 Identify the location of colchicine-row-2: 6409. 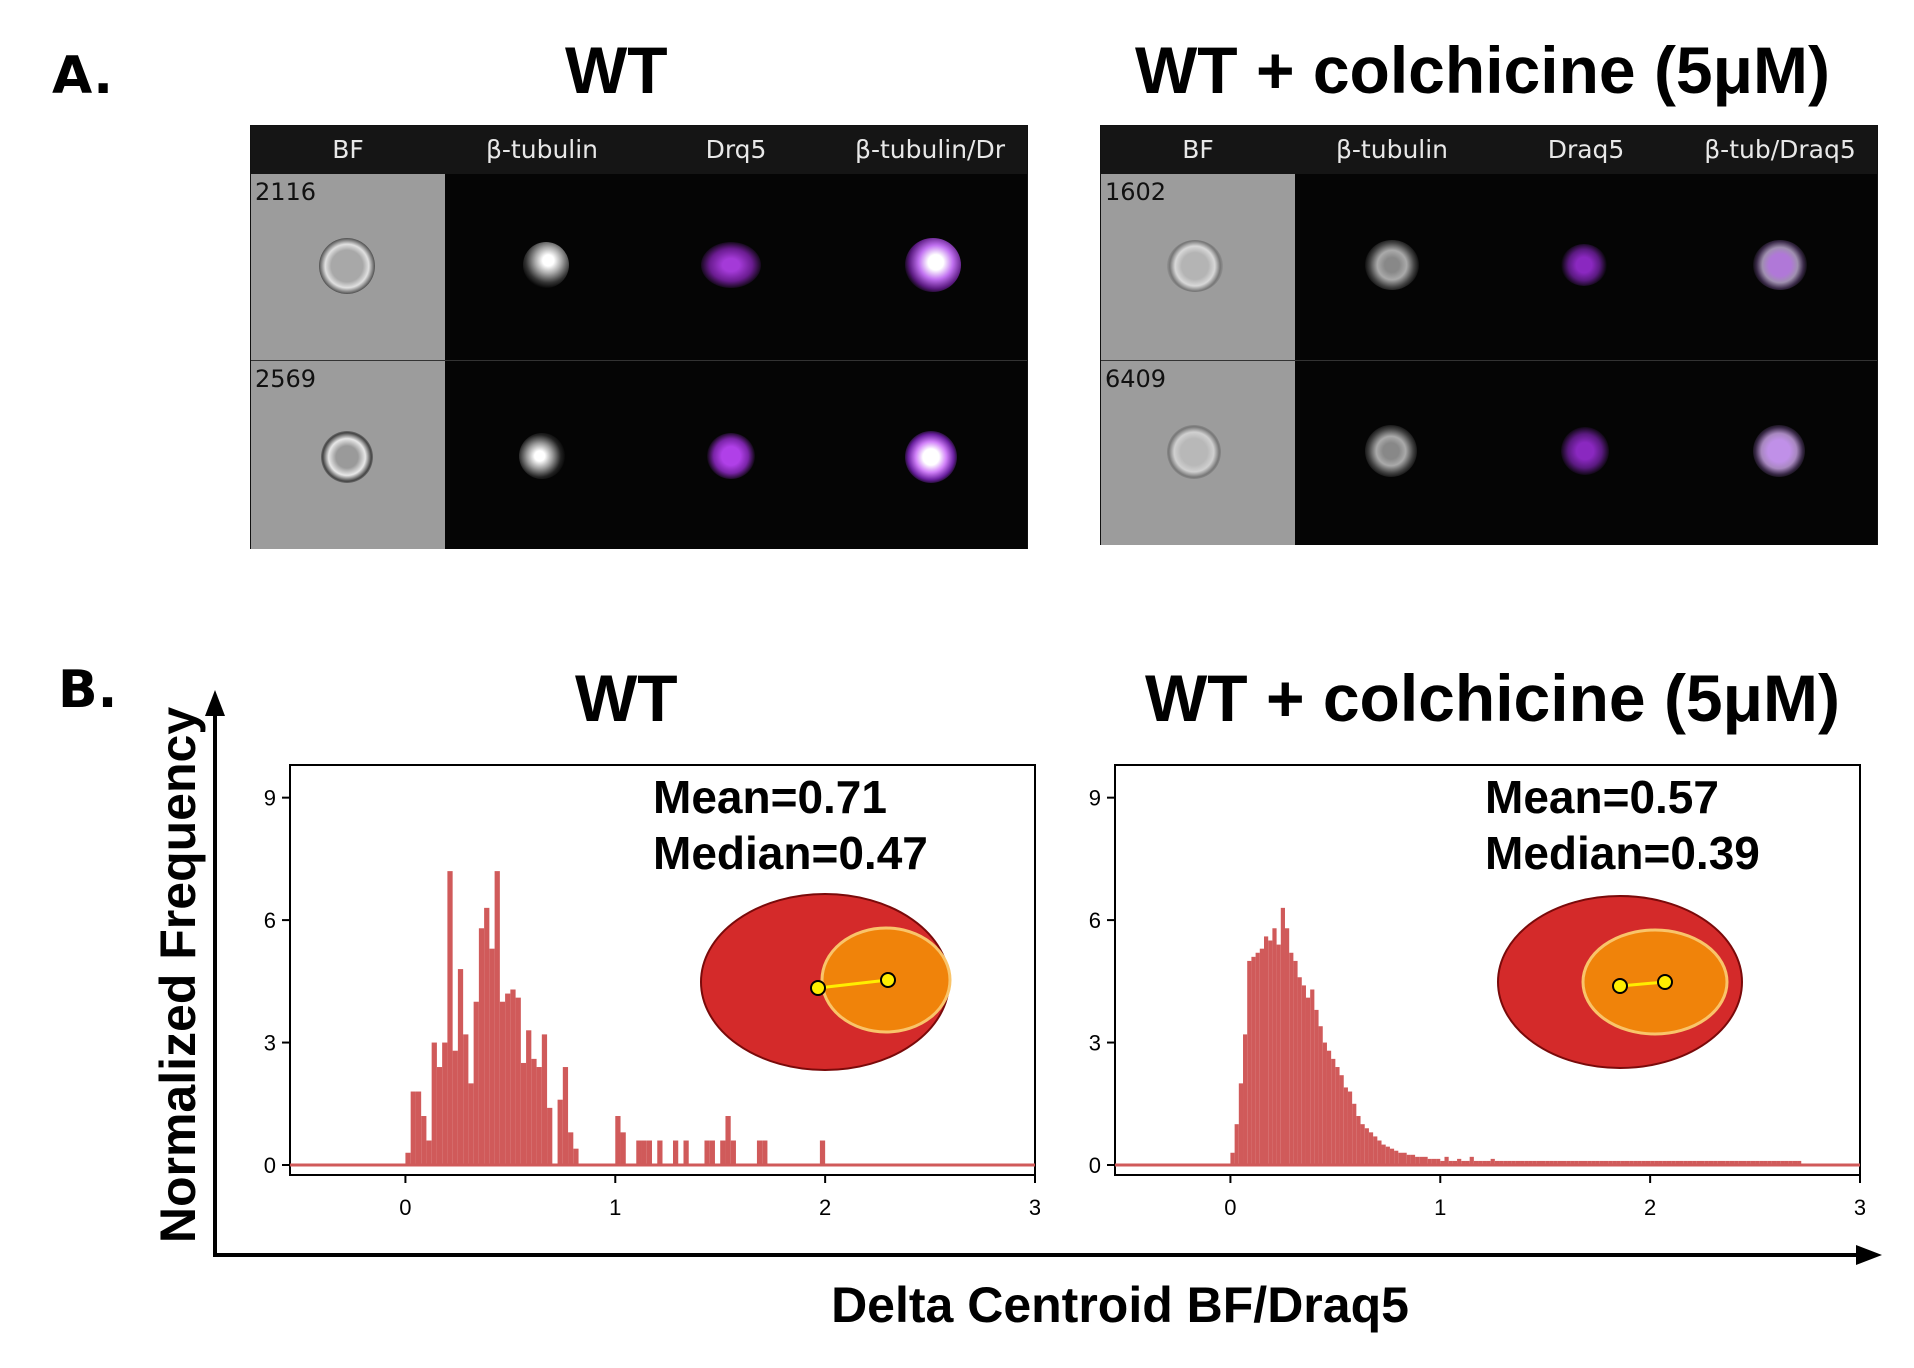
(1489, 453).